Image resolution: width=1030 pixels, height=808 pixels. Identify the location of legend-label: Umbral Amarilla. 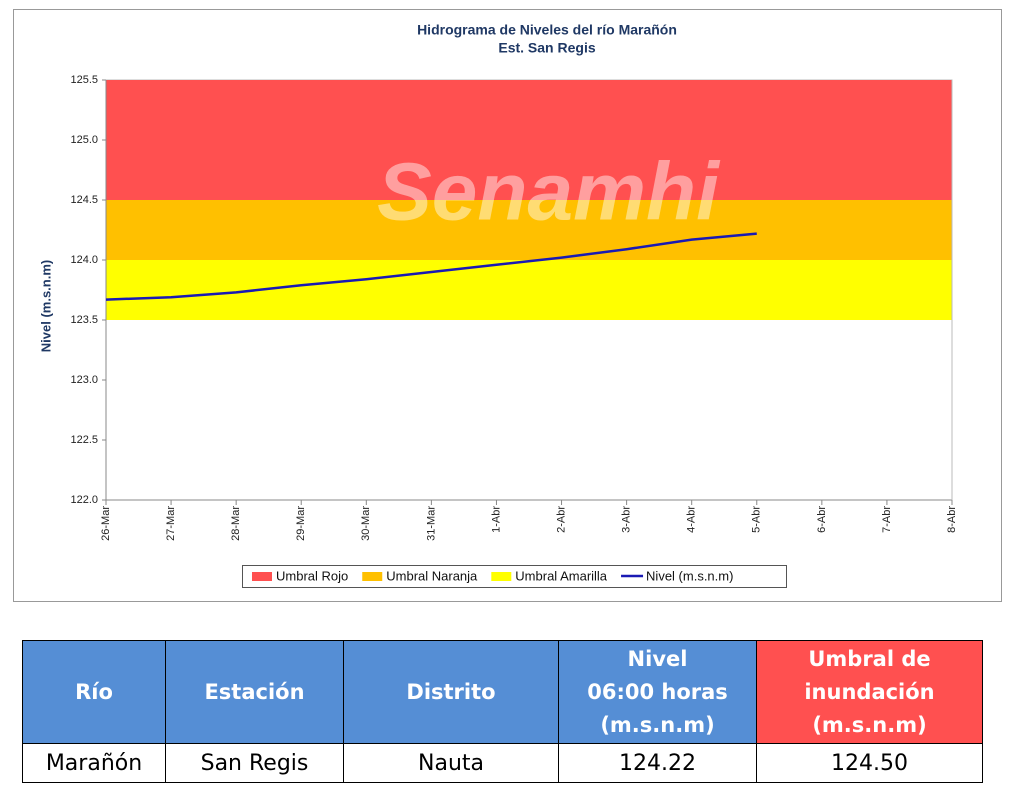
(561, 575).